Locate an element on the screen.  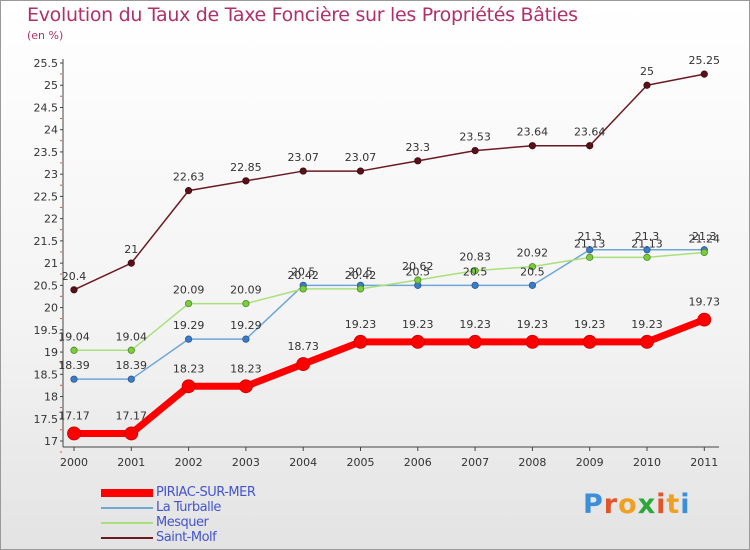
logo-letter: i is located at coordinates (685, 504).